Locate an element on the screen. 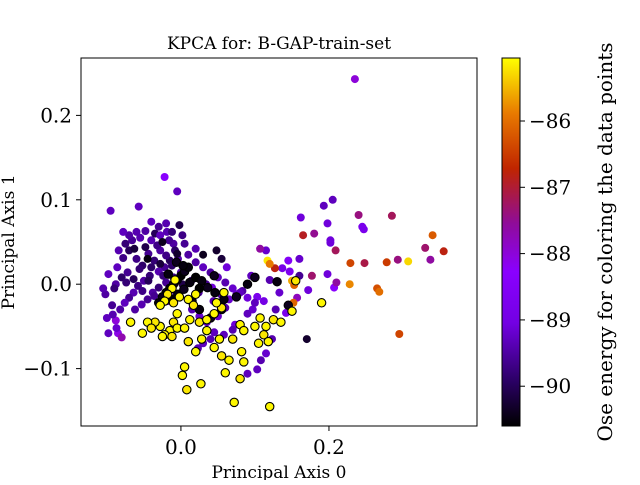 The height and width of the screenshot is (485, 640). colorbar-tick-label: −86 is located at coordinates (550, 121).